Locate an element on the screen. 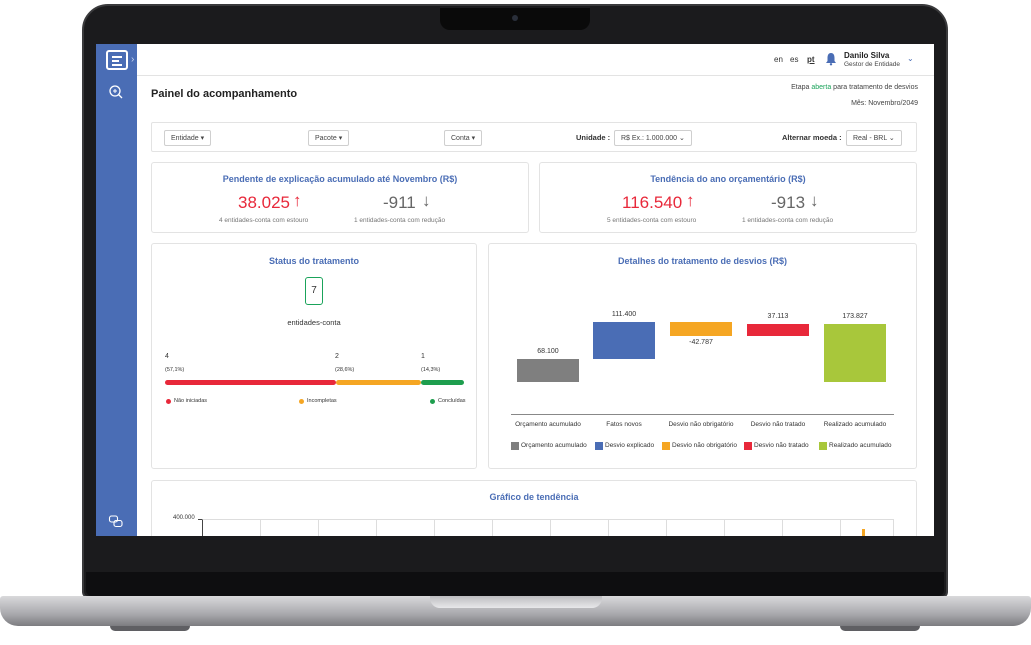 This screenshot has height=645, width=1031. seg-pct-incompletas: (28,6%) is located at coordinates (345, 370).